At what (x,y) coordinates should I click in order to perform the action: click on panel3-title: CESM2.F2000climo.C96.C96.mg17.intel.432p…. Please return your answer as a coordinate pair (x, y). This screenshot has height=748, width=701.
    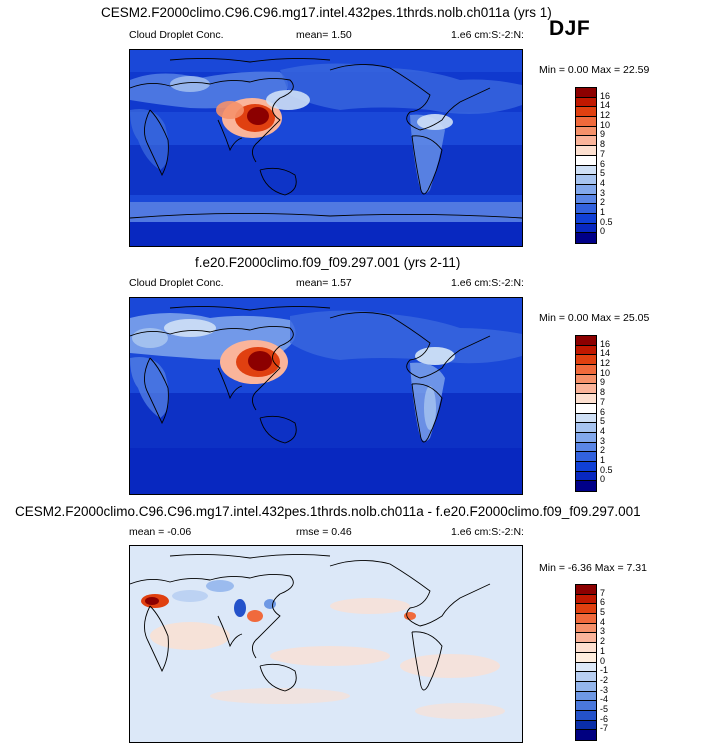
    Looking at the image, I should click on (328, 511).